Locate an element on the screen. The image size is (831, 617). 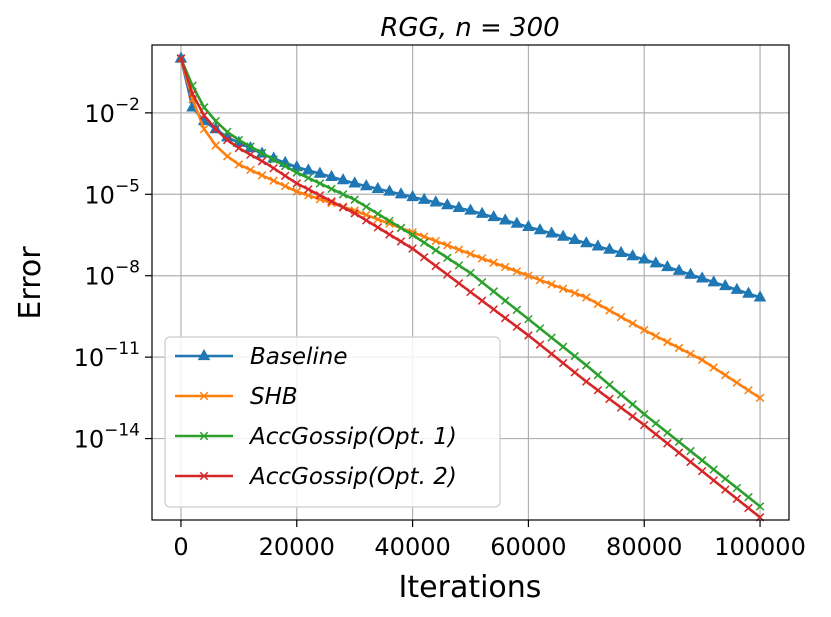
y-tick-label: 10−11 is located at coordinates (107, 355).